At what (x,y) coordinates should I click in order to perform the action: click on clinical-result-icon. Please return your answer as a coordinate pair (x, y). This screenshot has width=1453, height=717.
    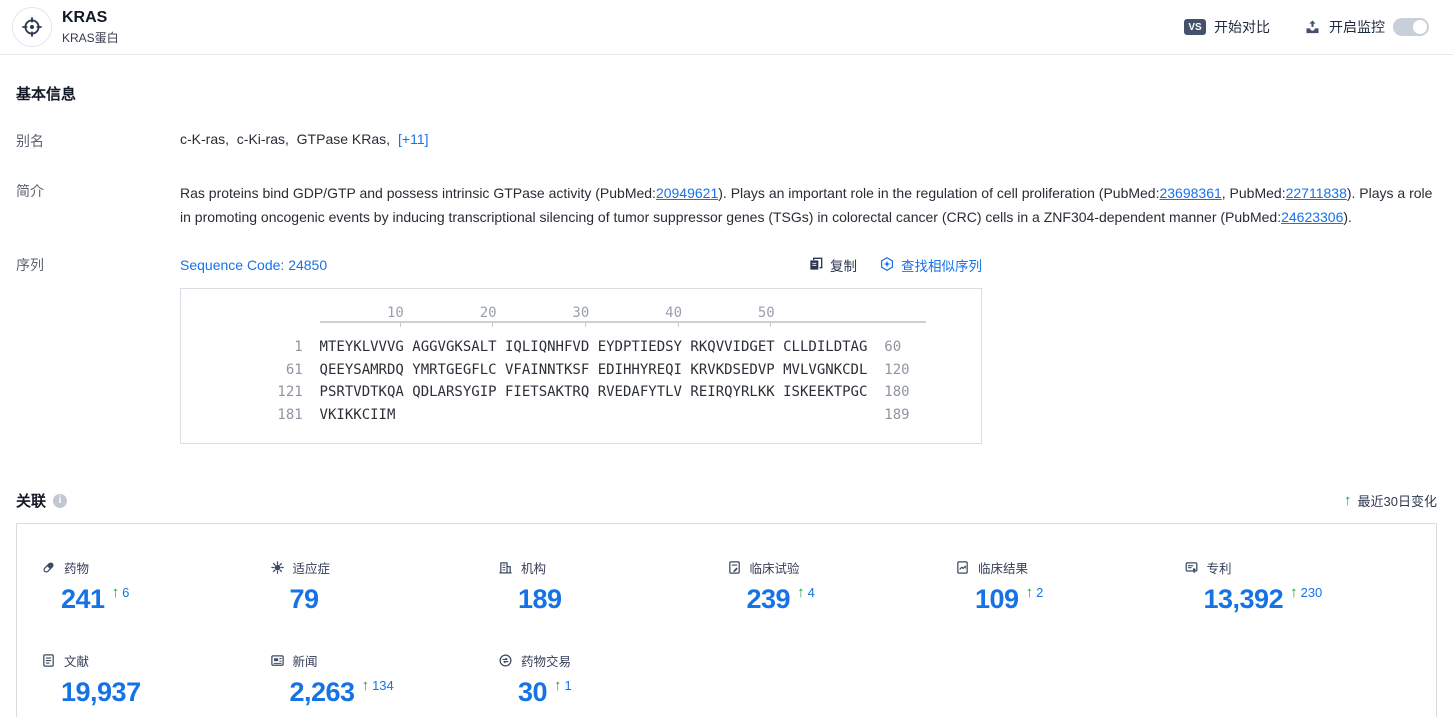
    Looking at the image, I should click on (962, 567).